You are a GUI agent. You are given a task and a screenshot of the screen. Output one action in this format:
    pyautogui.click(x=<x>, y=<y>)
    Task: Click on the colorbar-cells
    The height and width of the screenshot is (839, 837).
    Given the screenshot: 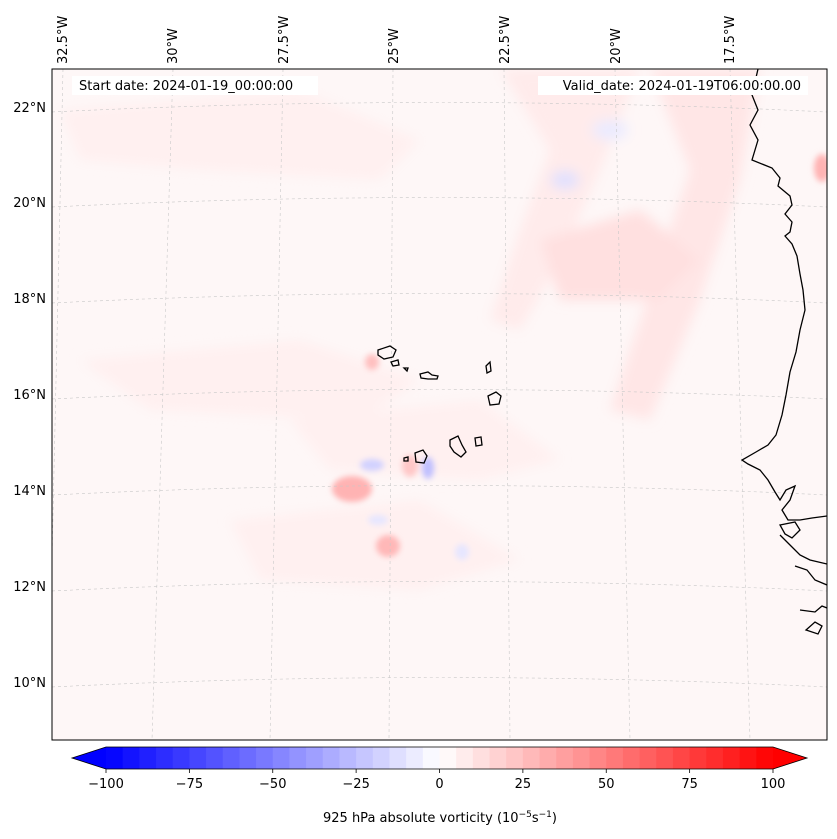 What is the action you would take?
    pyautogui.click(x=440, y=758)
    